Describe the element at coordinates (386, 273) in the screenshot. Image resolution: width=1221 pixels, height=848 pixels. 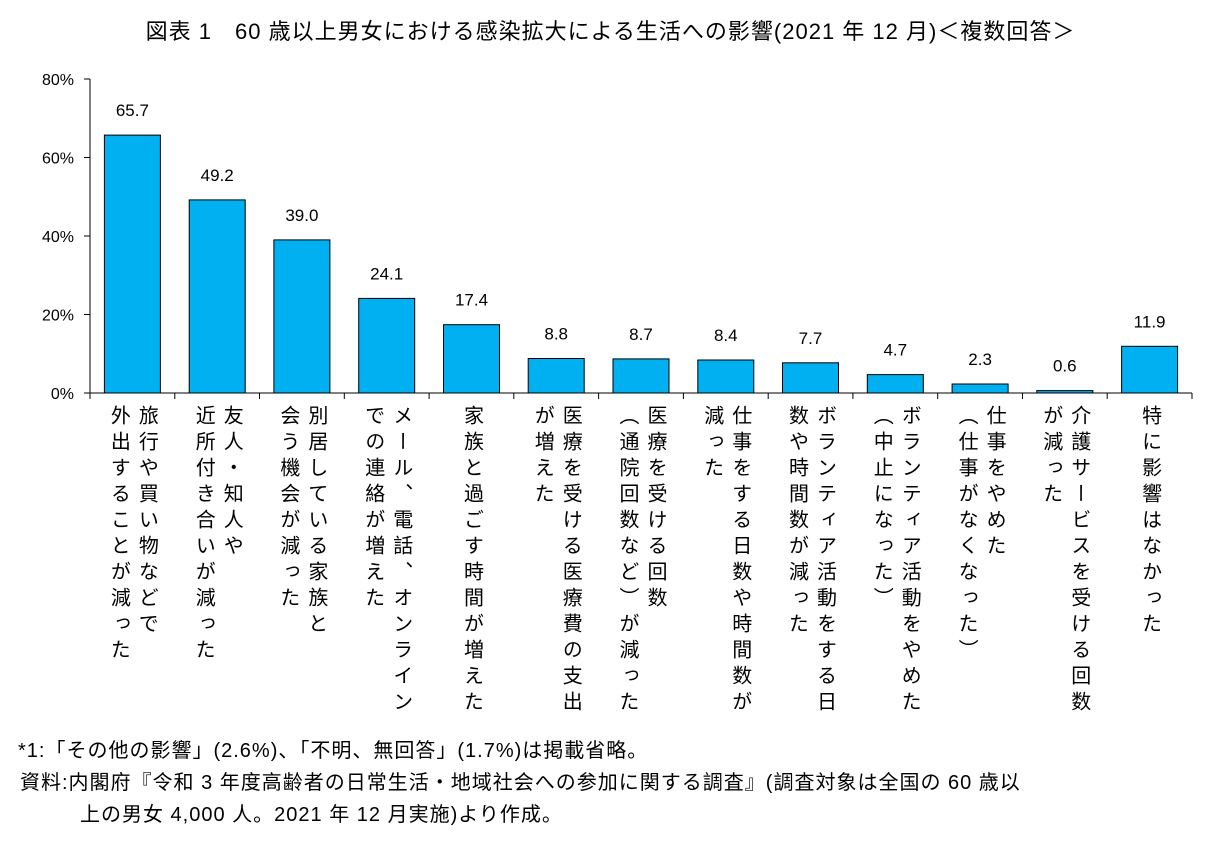
I see `value-label: 24.1` at that location.